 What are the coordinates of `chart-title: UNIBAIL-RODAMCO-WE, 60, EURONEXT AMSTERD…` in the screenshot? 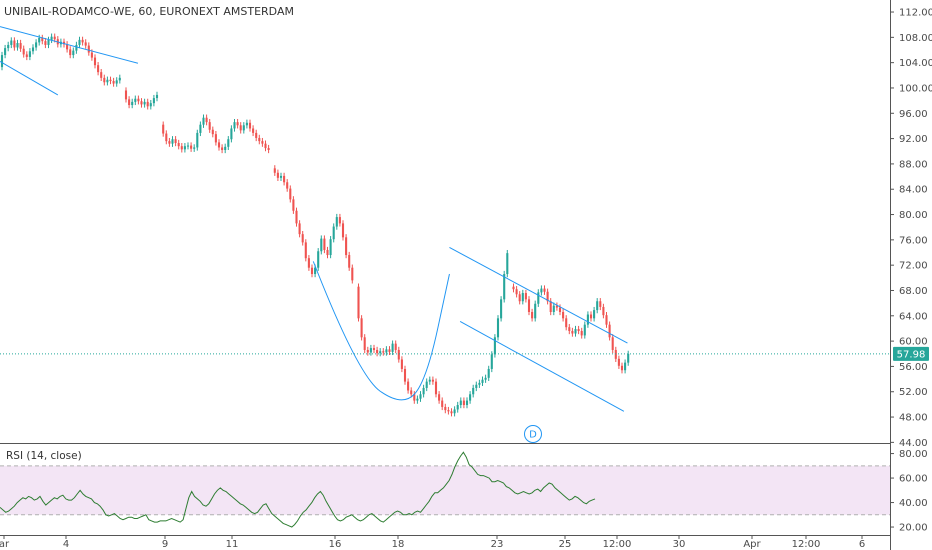 It's located at (149, 11).